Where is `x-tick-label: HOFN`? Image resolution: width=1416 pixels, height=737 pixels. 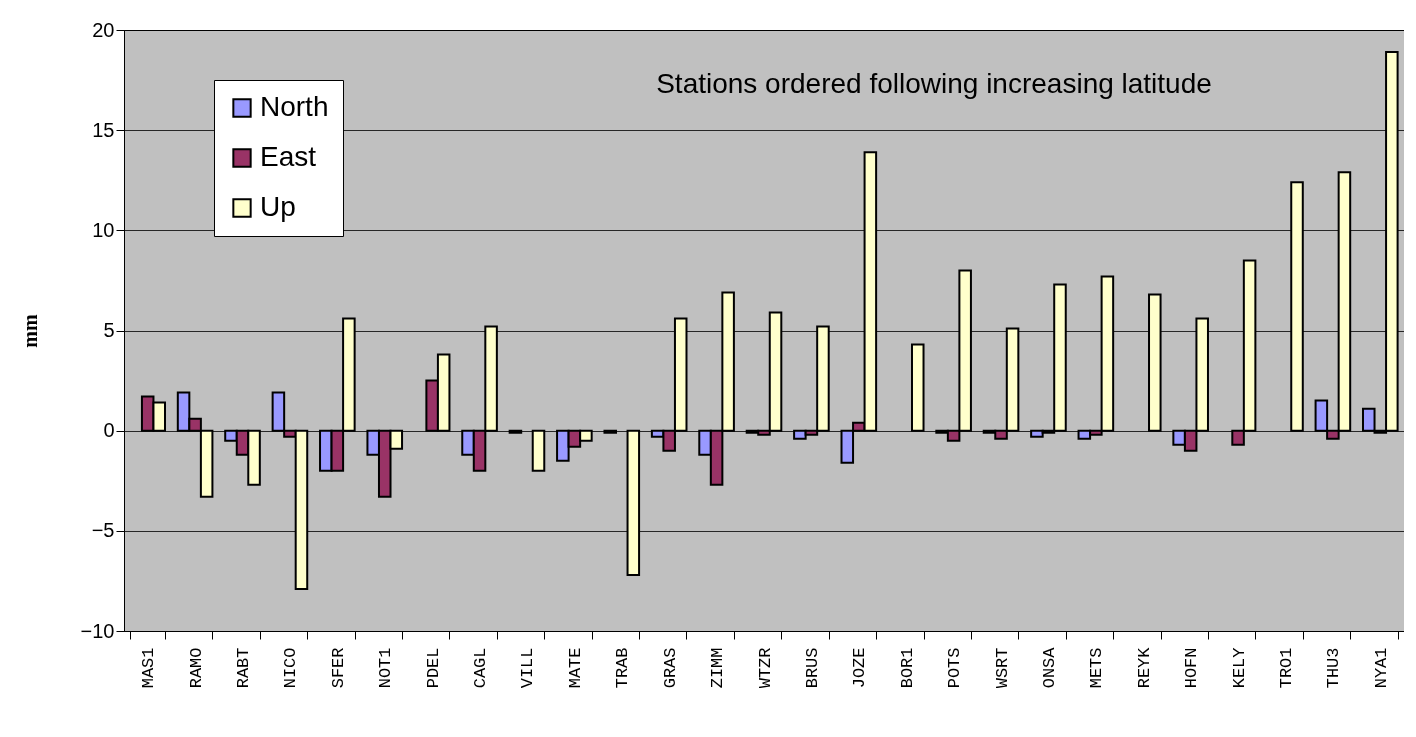
x-tick-label: HOFN is located at coordinates (1192, 668).